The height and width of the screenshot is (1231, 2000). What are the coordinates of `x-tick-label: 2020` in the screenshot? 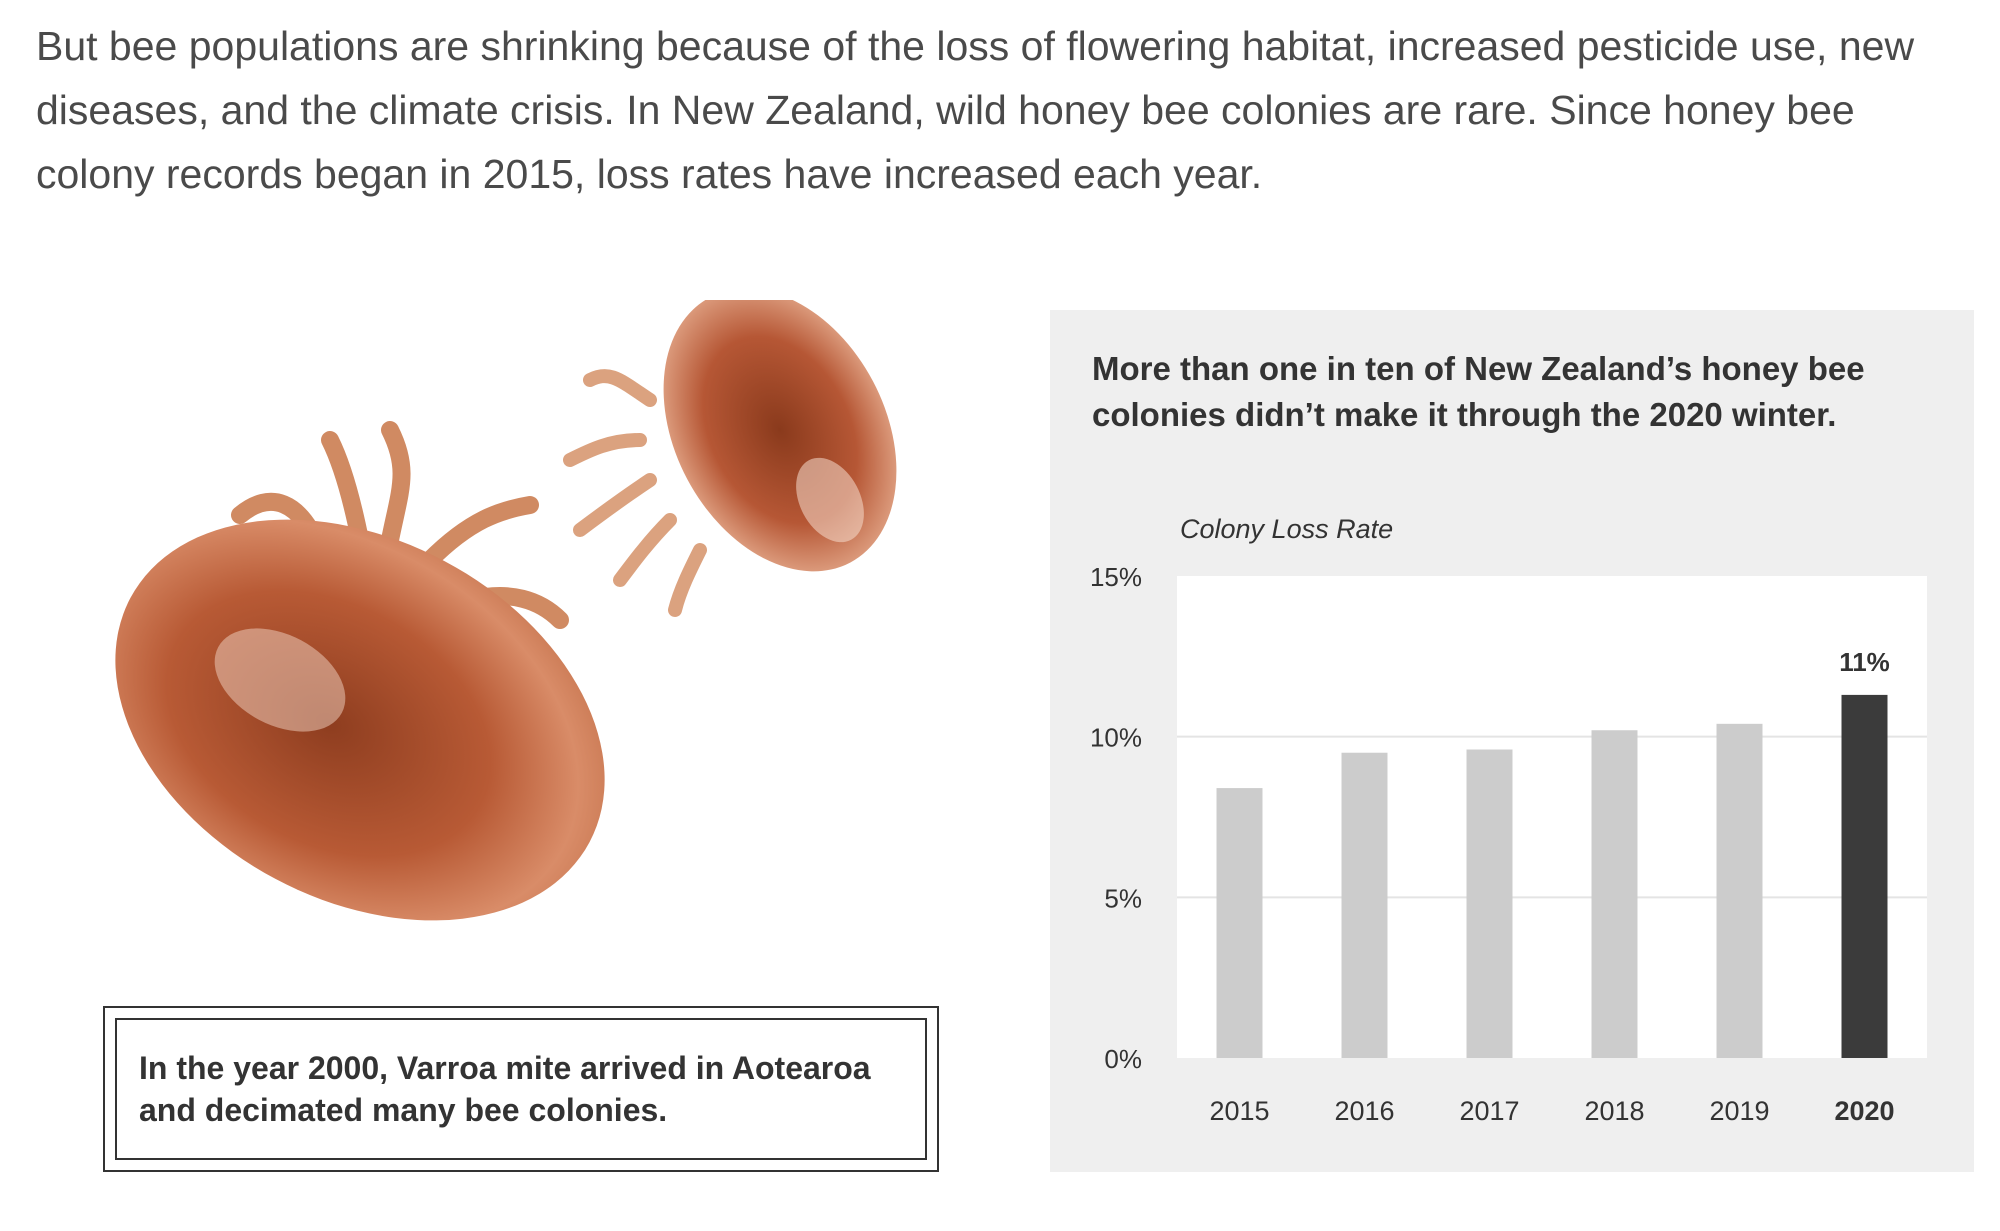 It's located at (1864, 1111).